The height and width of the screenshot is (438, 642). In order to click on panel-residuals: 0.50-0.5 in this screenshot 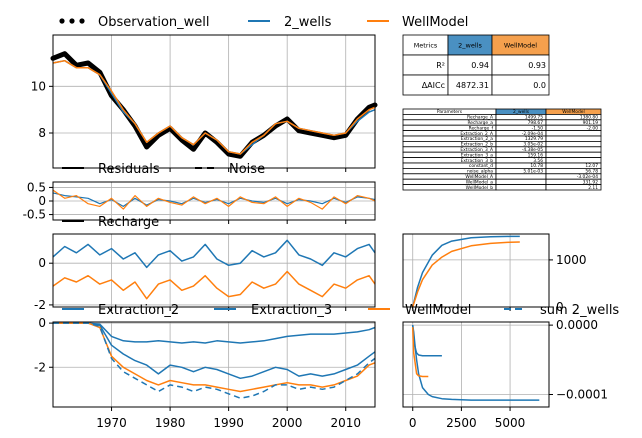, I will do `click(199, 202)`.